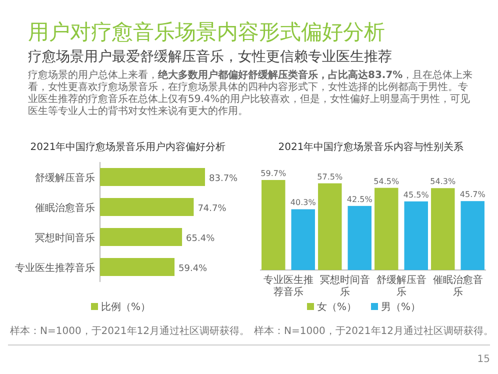 This screenshot has width=498, height=374. I want to click on x-tick-label: 专业医生推荐音乐, so click(288, 286).